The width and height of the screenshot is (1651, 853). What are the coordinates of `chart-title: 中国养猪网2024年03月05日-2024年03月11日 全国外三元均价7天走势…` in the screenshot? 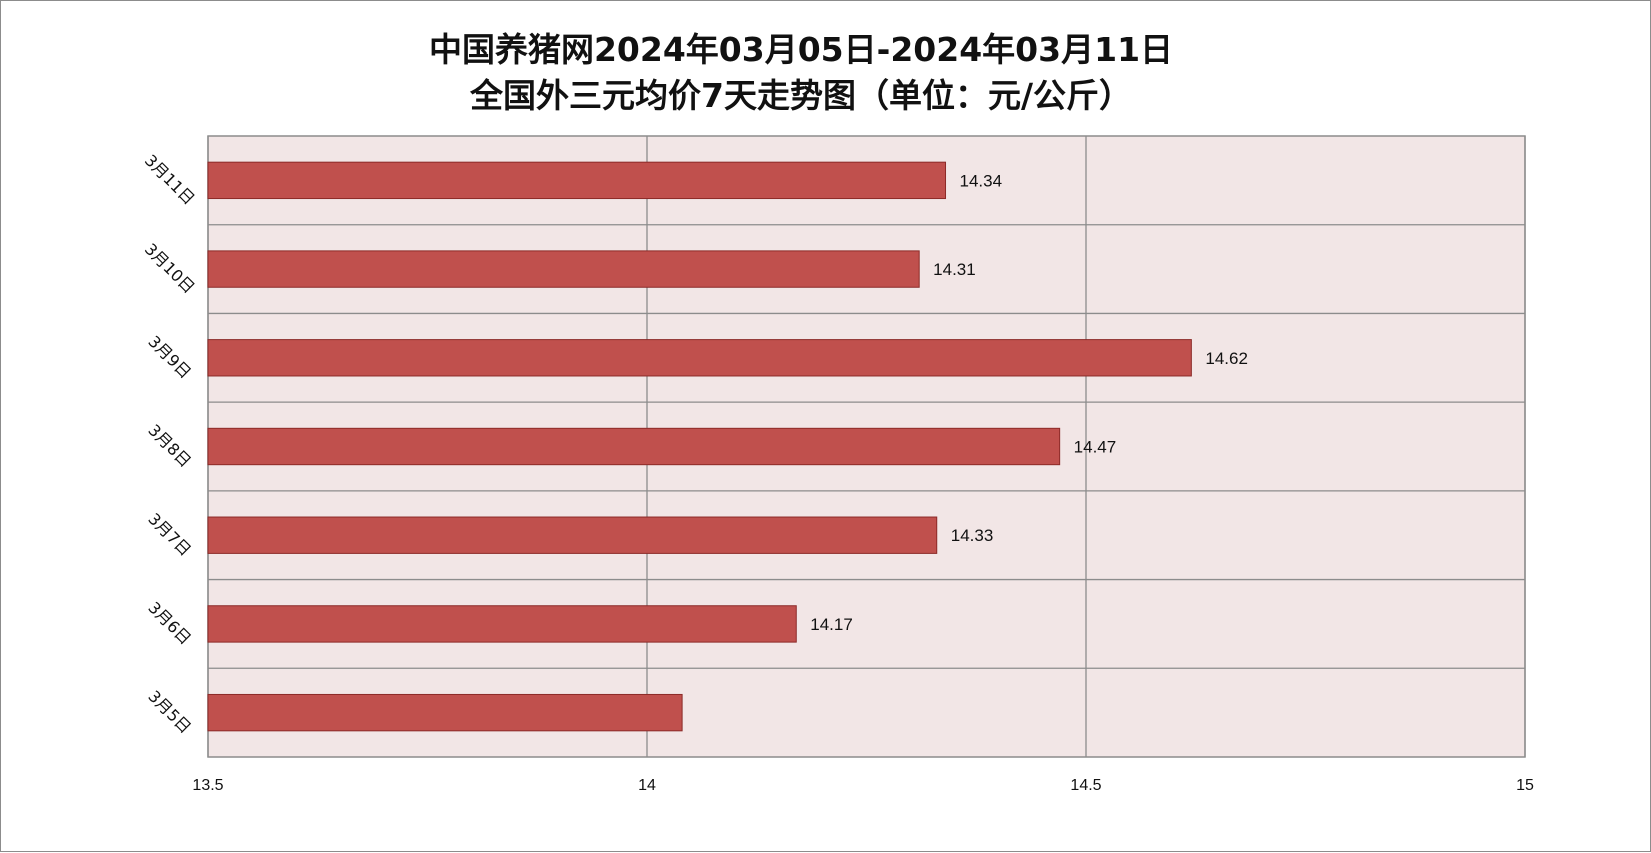 It's located at (801, 73).